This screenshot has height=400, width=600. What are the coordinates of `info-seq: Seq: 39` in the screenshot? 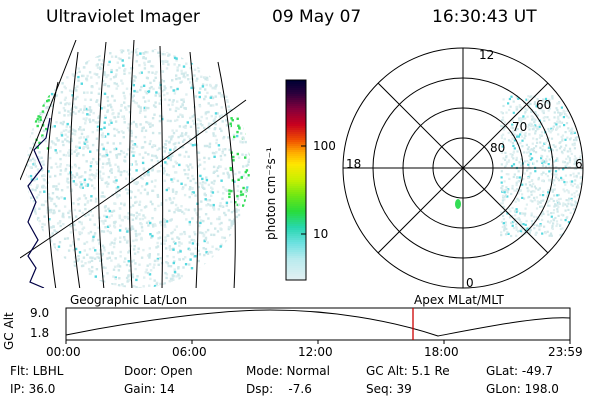 It's located at (389, 389).